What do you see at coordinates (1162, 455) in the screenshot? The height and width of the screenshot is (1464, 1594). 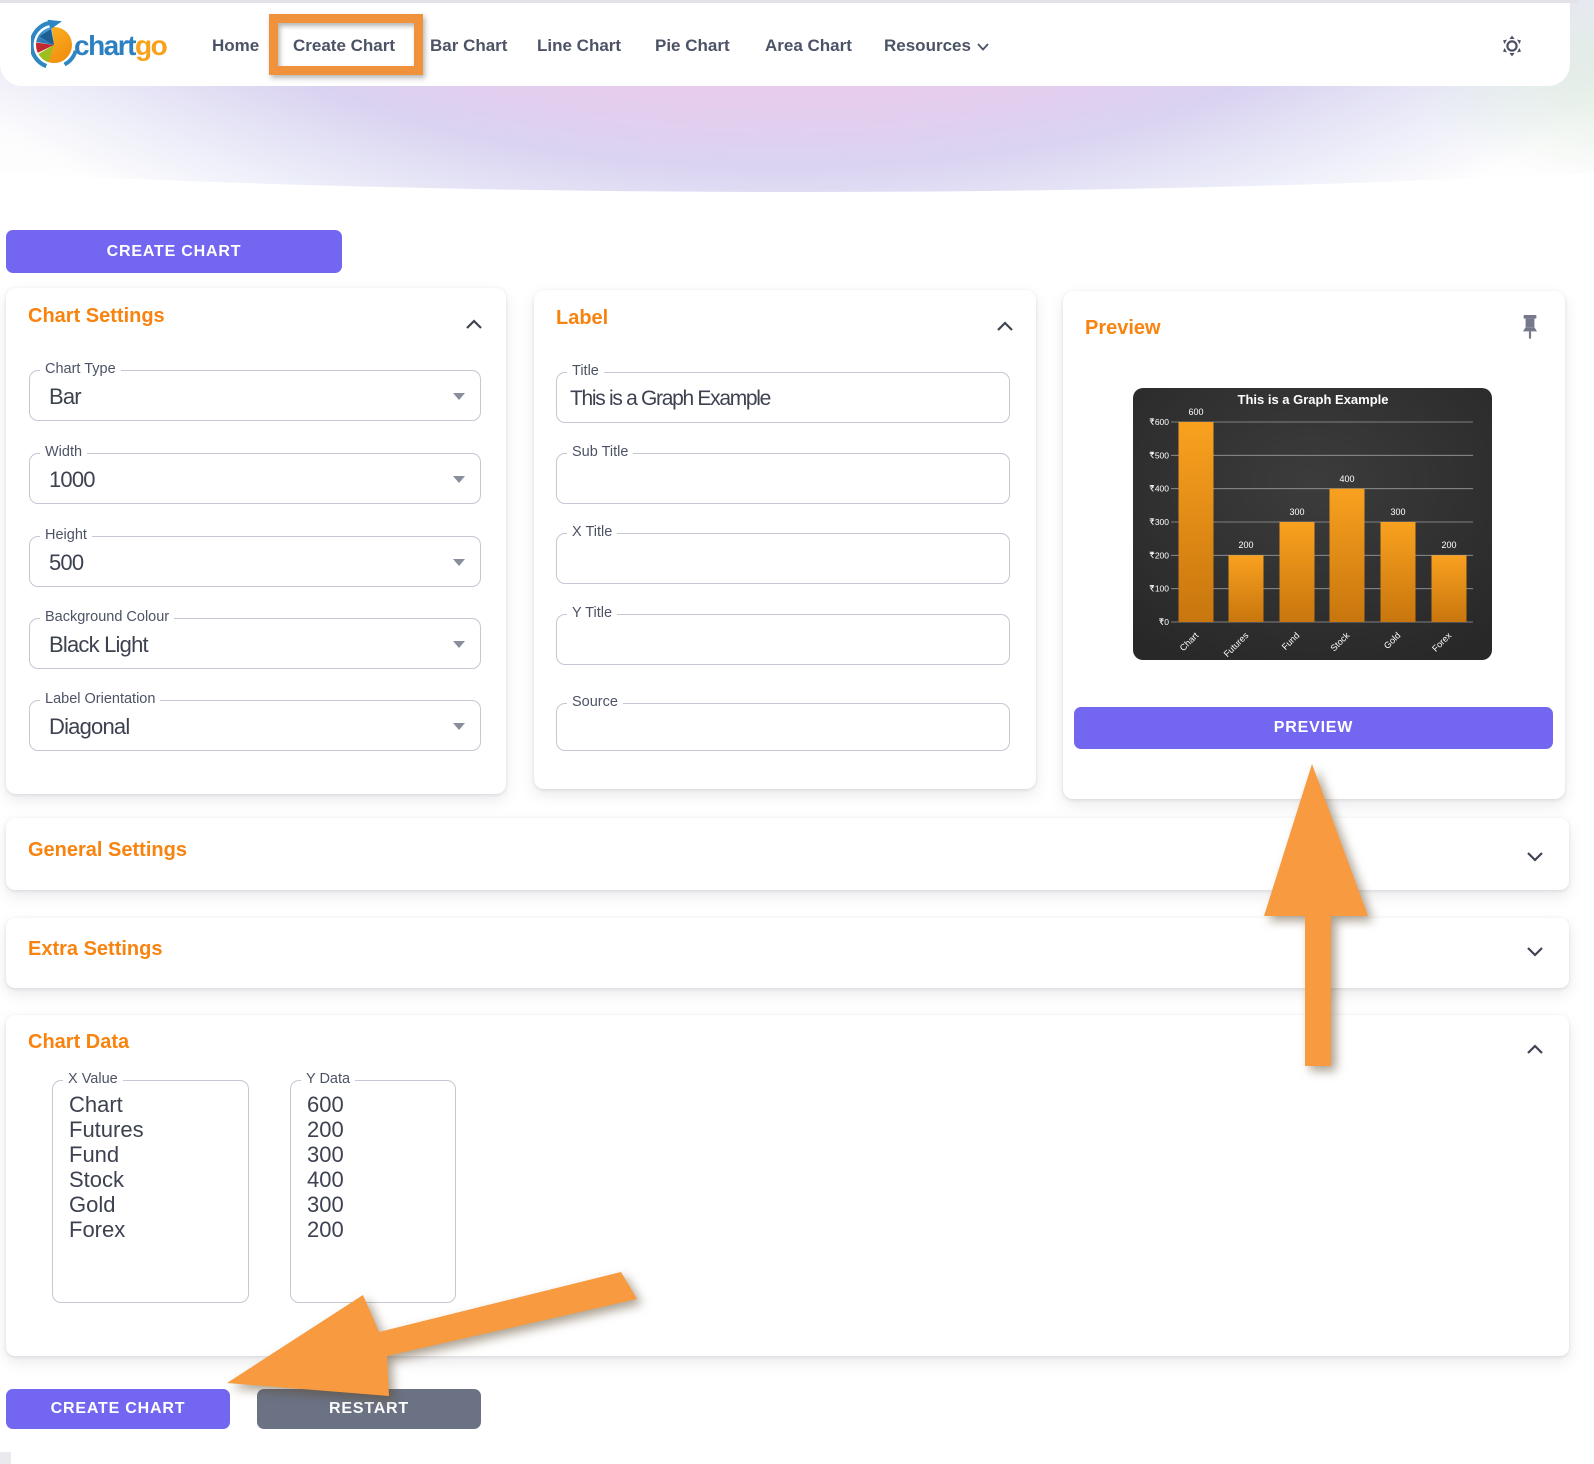 I see `svg-text: 500` at bounding box center [1162, 455].